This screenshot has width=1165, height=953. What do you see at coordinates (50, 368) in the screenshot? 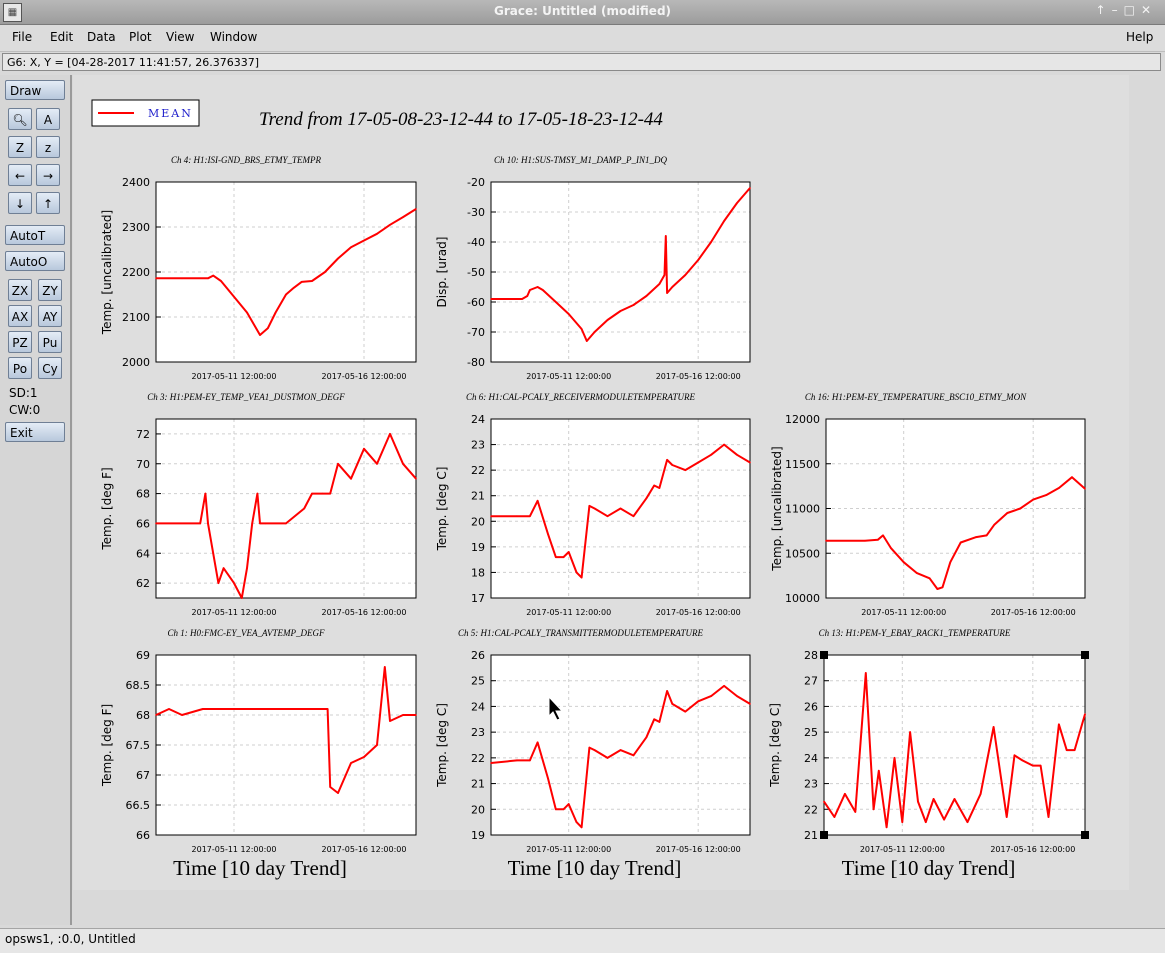
I see `cy-button: Cy` at bounding box center [50, 368].